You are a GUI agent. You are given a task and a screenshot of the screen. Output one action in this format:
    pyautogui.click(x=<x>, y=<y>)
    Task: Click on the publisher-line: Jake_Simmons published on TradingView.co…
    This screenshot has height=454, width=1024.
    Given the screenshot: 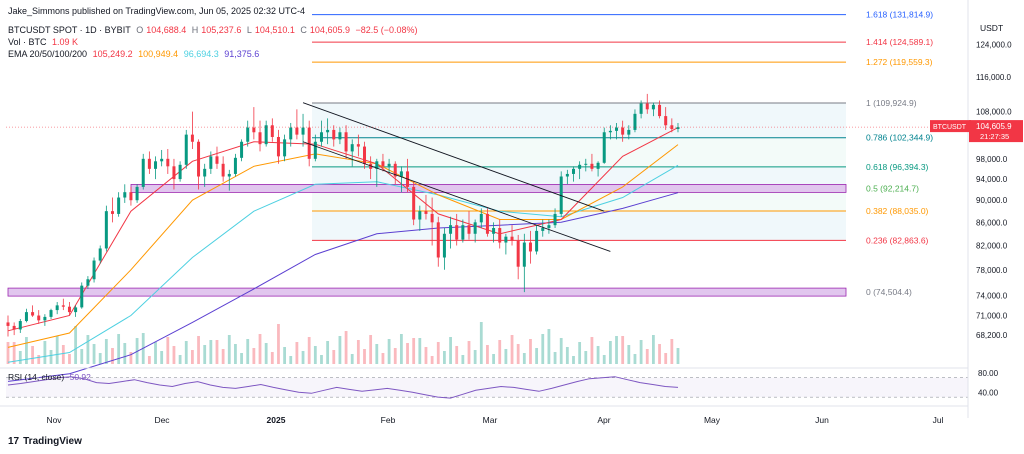 What is the action you would take?
    pyautogui.click(x=157, y=11)
    